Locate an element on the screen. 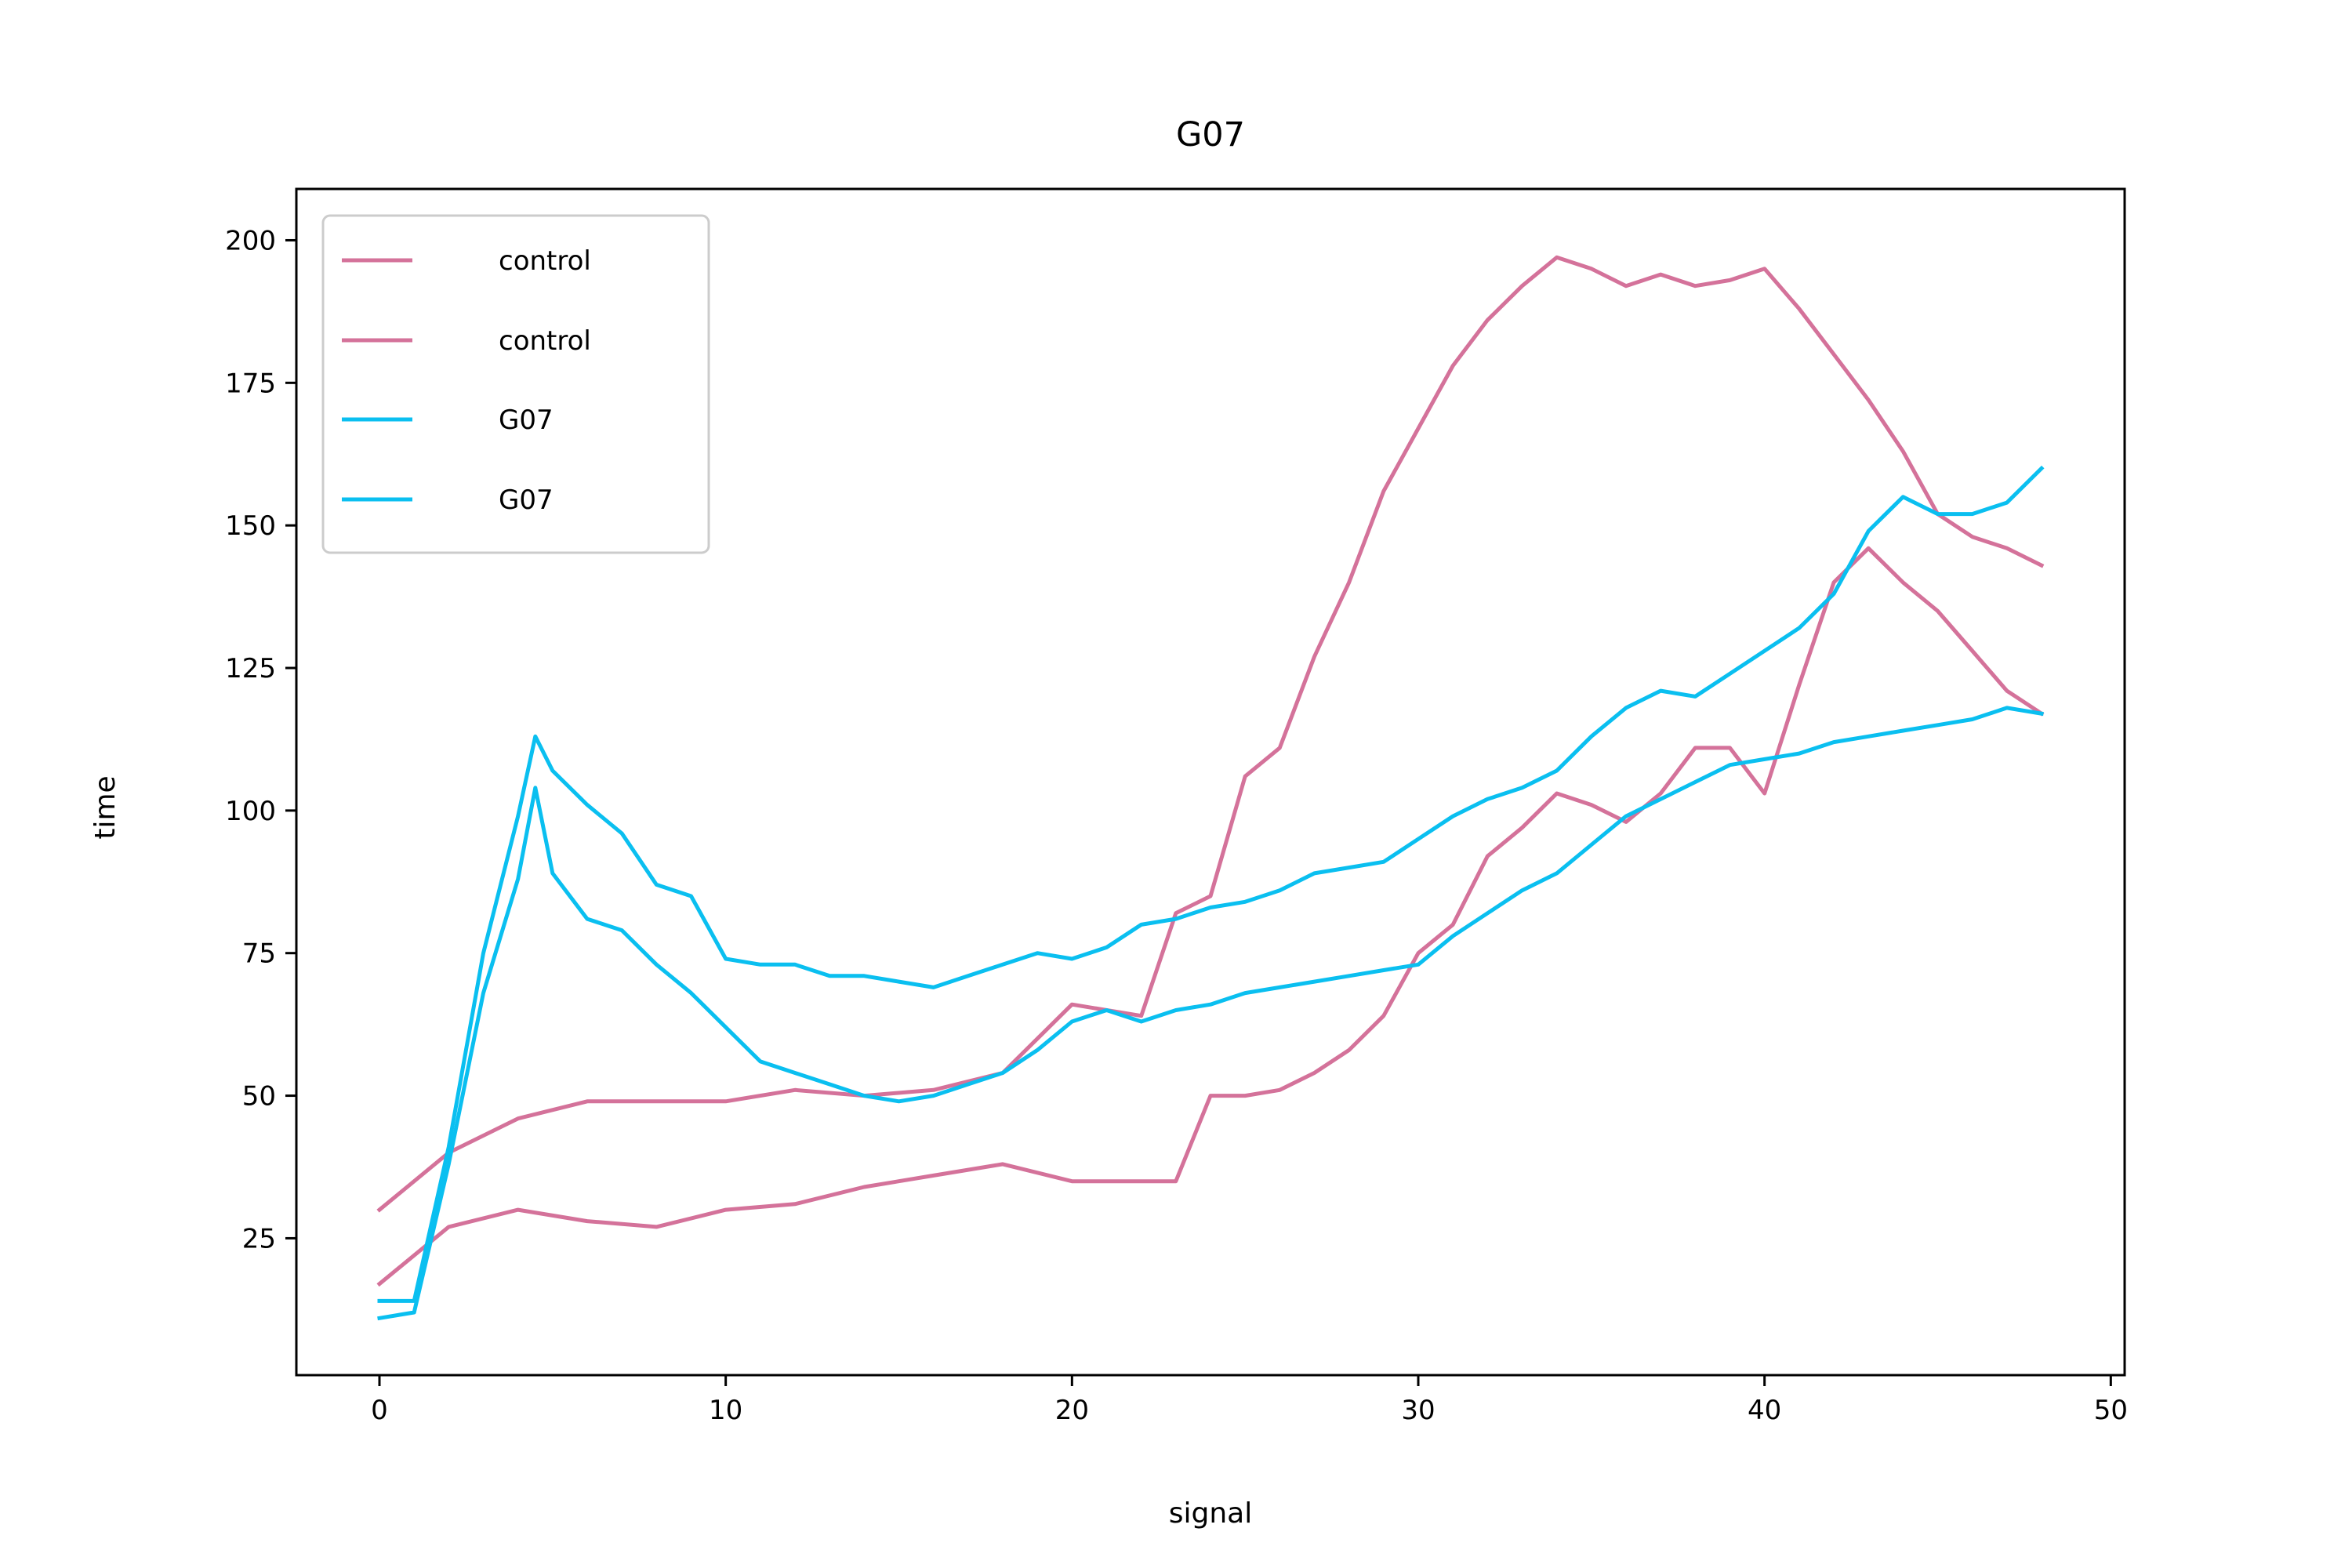  x-axis-label: signal is located at coordinates (1211, 1513).